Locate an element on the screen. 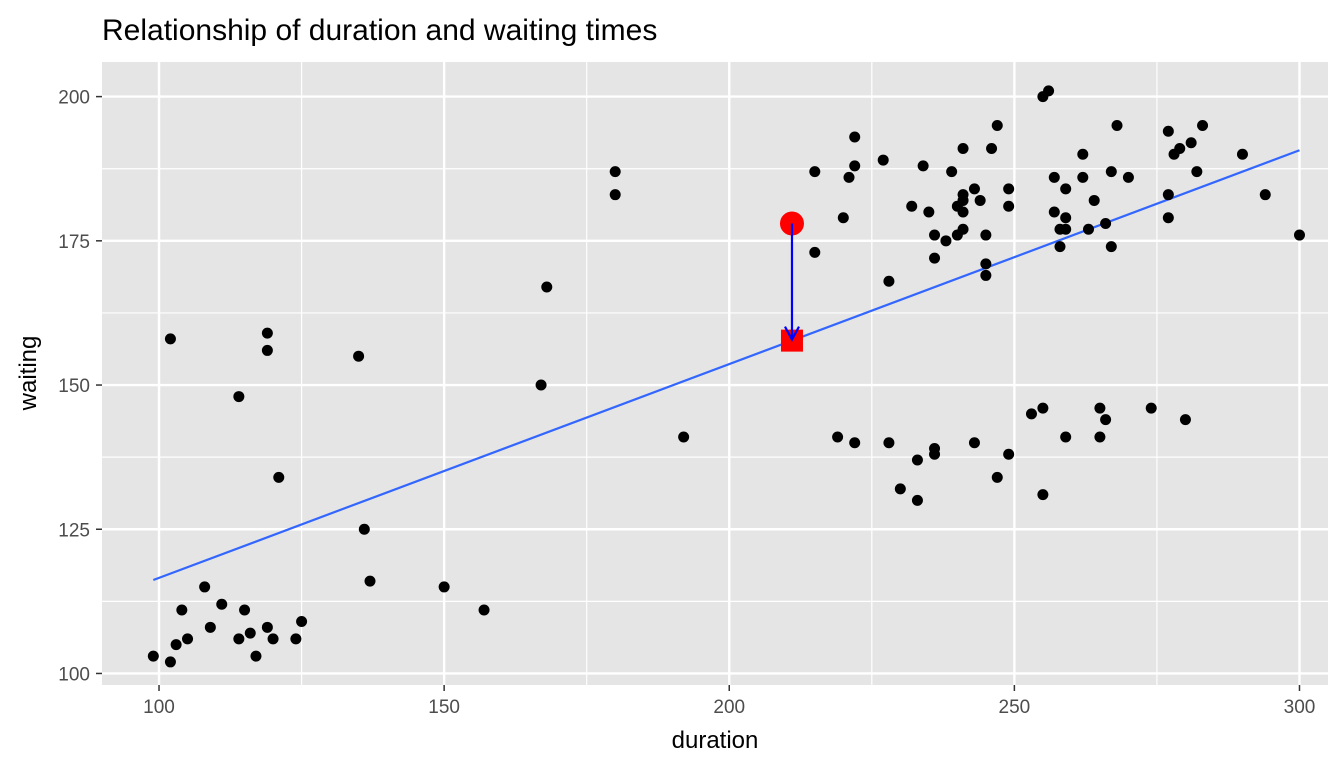 The width and height of the screenshot is (1344, 768). y-axis-title: waiting is located at coordinates (28, 374).